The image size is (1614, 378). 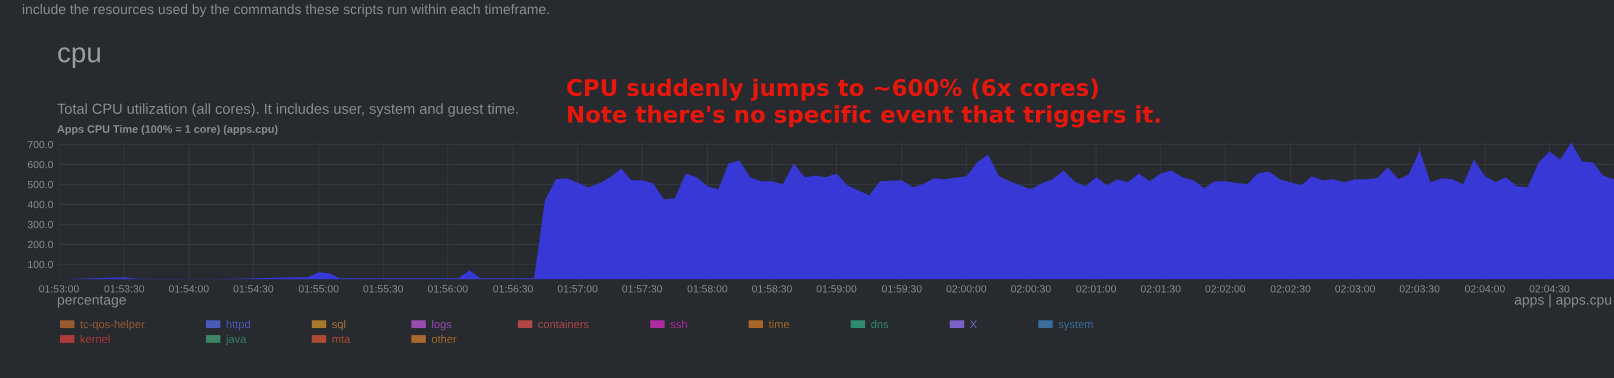 What do you see at coordinates (1160, 289) in the screenshot?
I see `x-tick-label: 02:01:30` at bounding box center [1160, 289].